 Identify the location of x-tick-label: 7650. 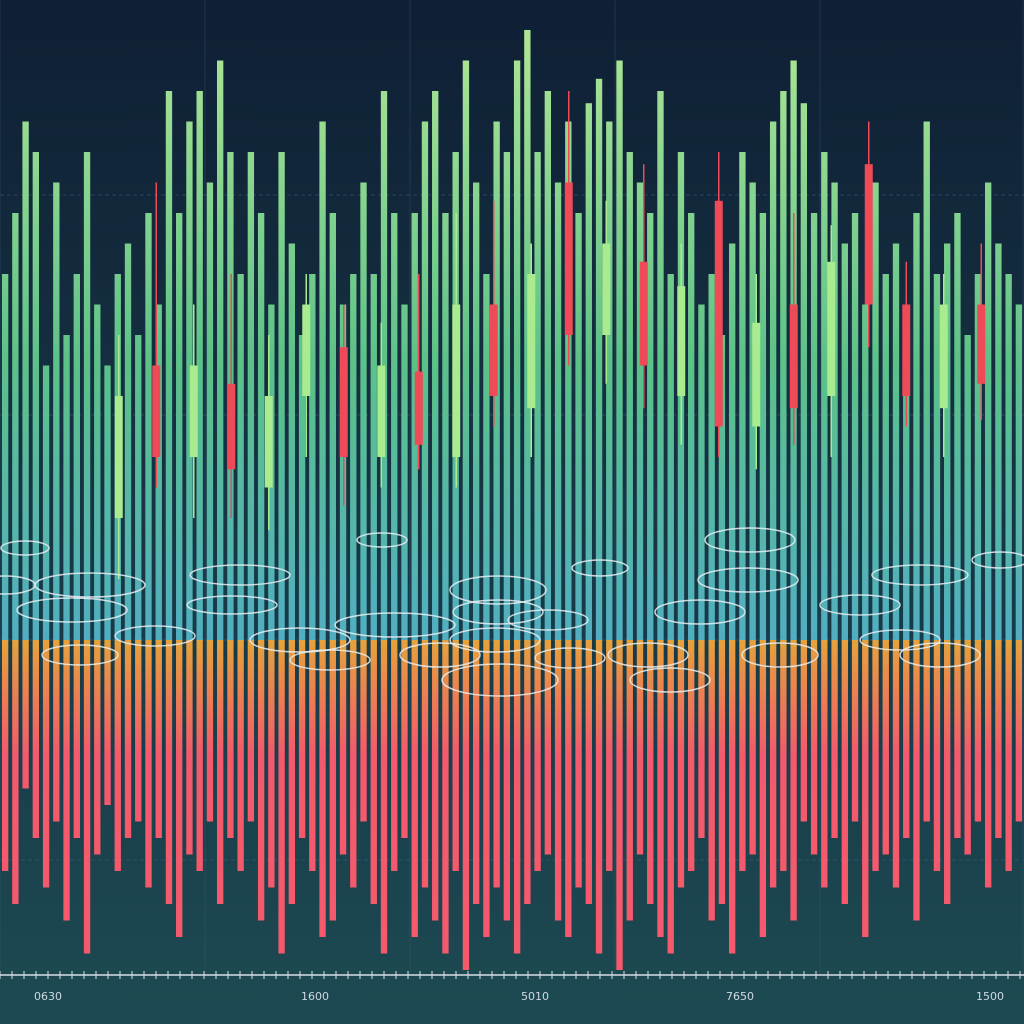
(740, 996).